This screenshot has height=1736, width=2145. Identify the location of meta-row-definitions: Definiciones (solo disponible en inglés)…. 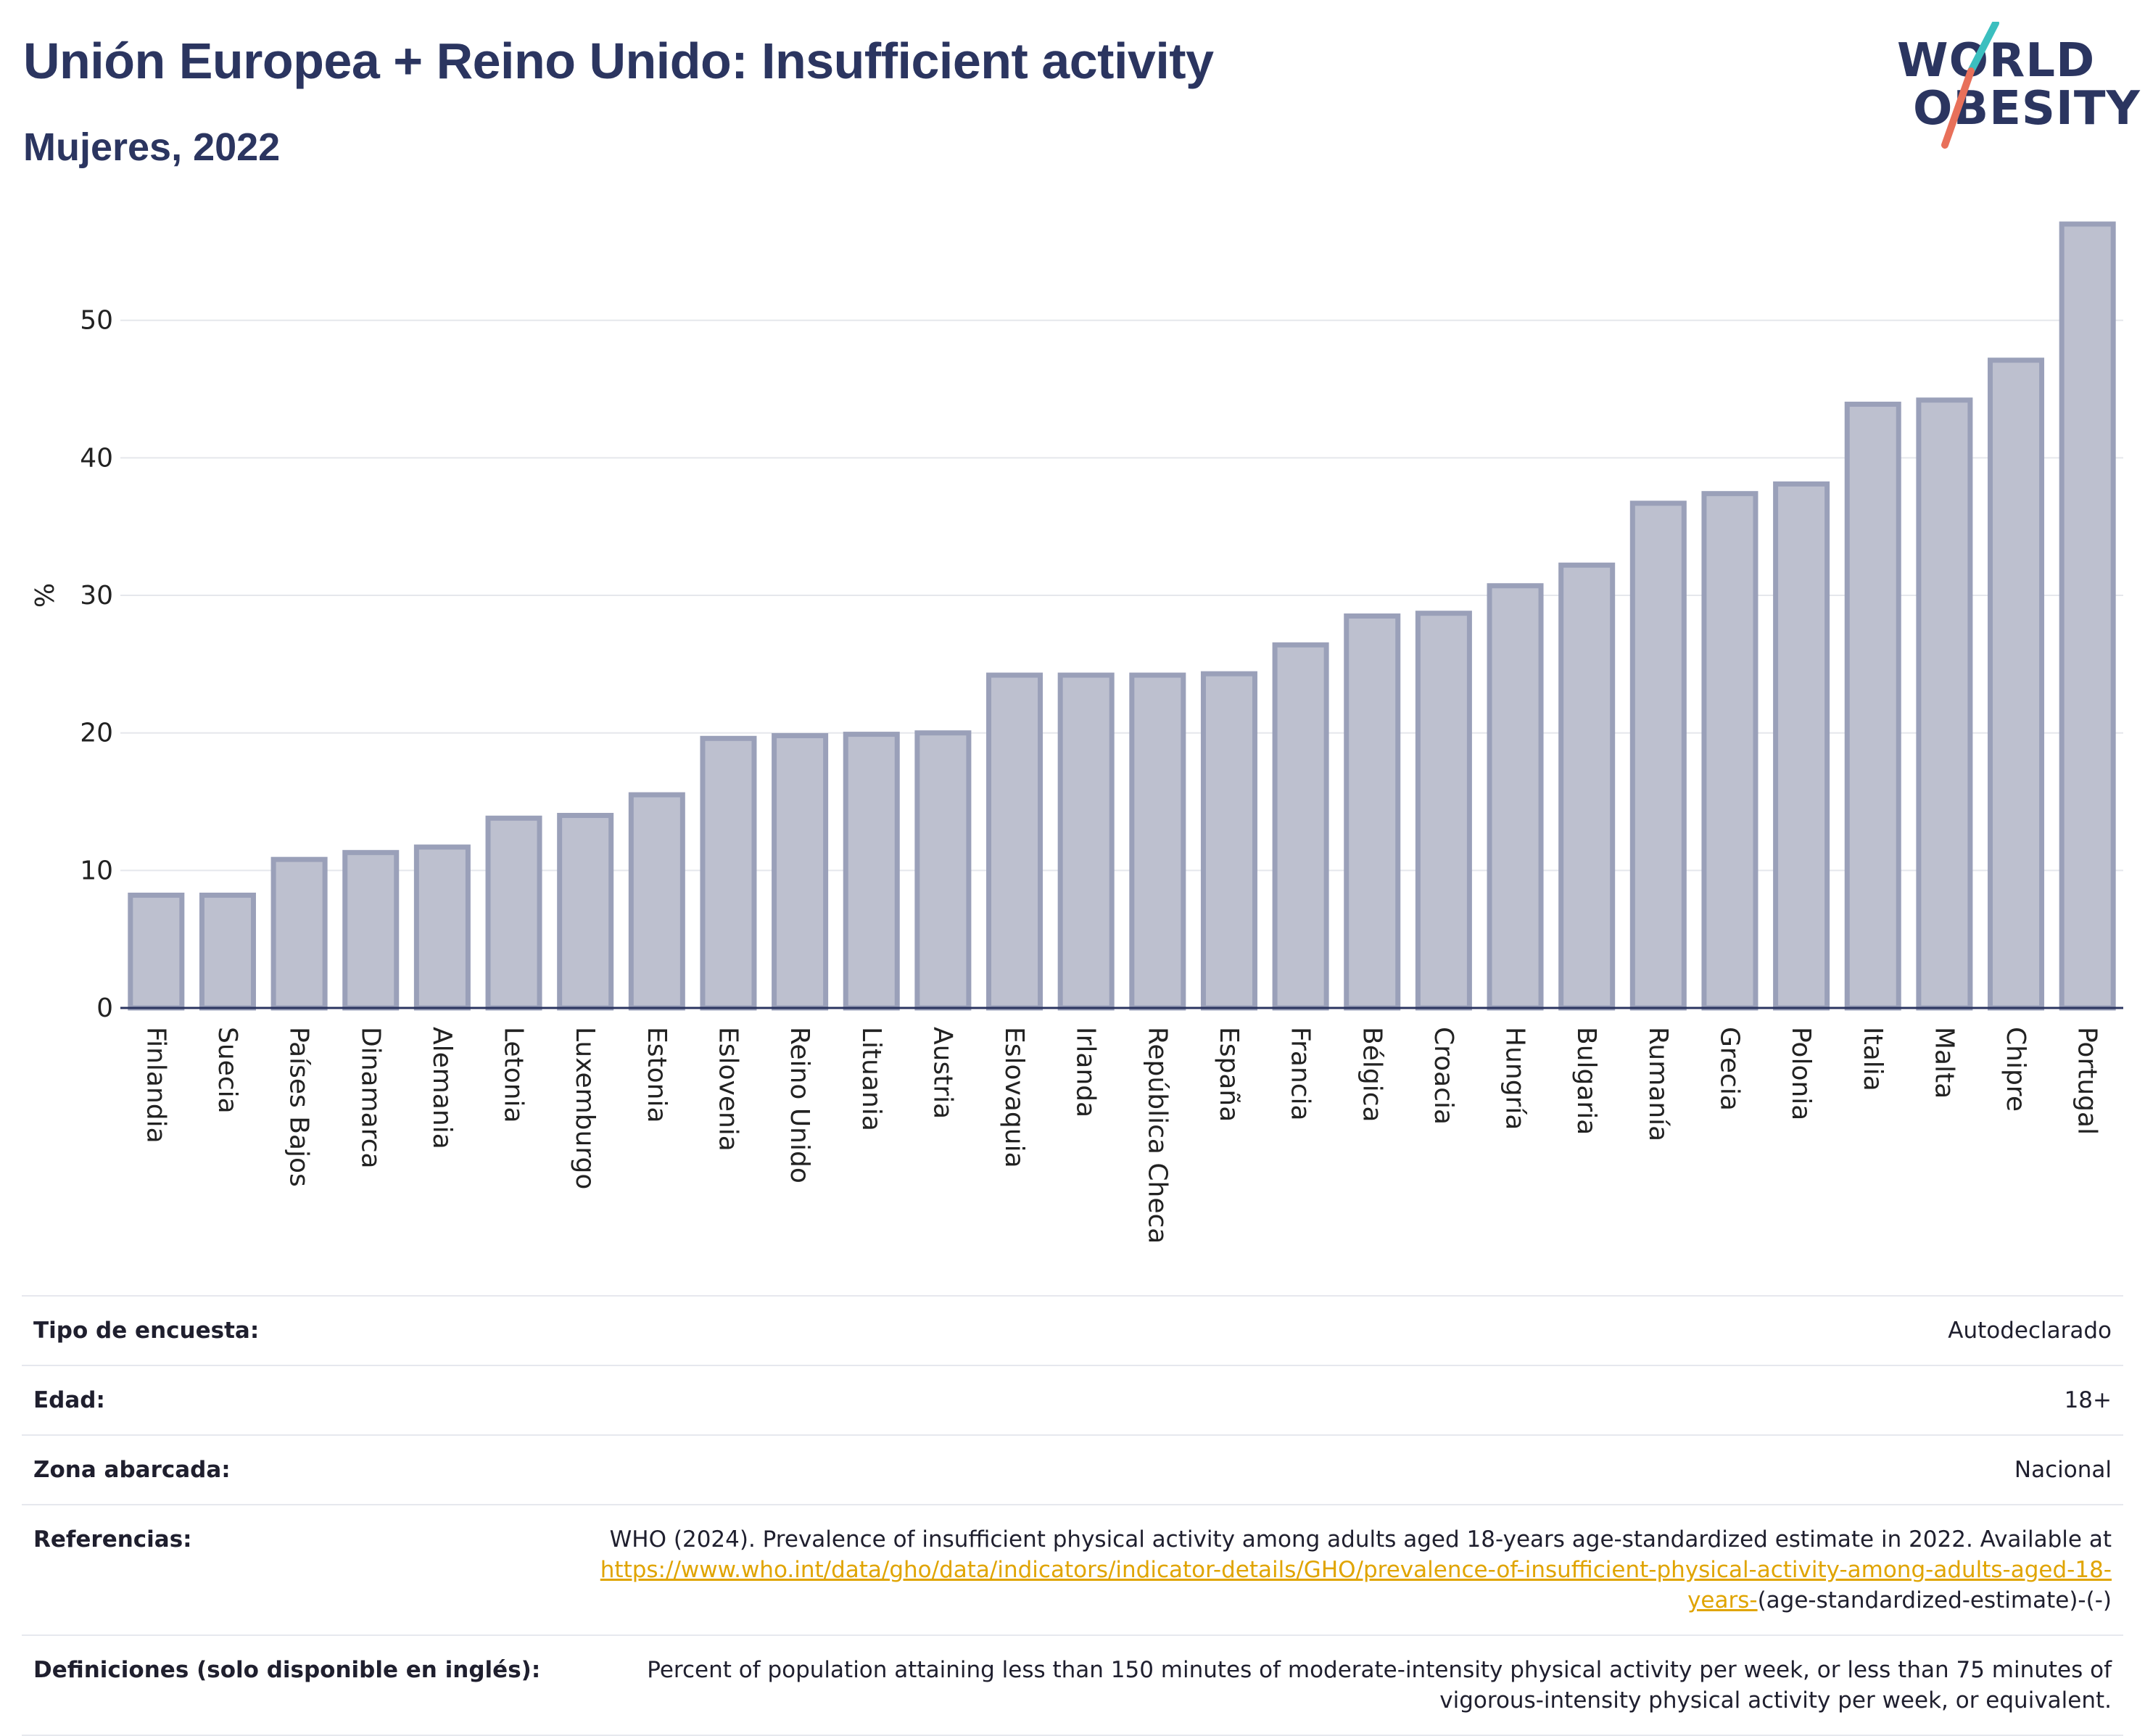
(1072, 1685).